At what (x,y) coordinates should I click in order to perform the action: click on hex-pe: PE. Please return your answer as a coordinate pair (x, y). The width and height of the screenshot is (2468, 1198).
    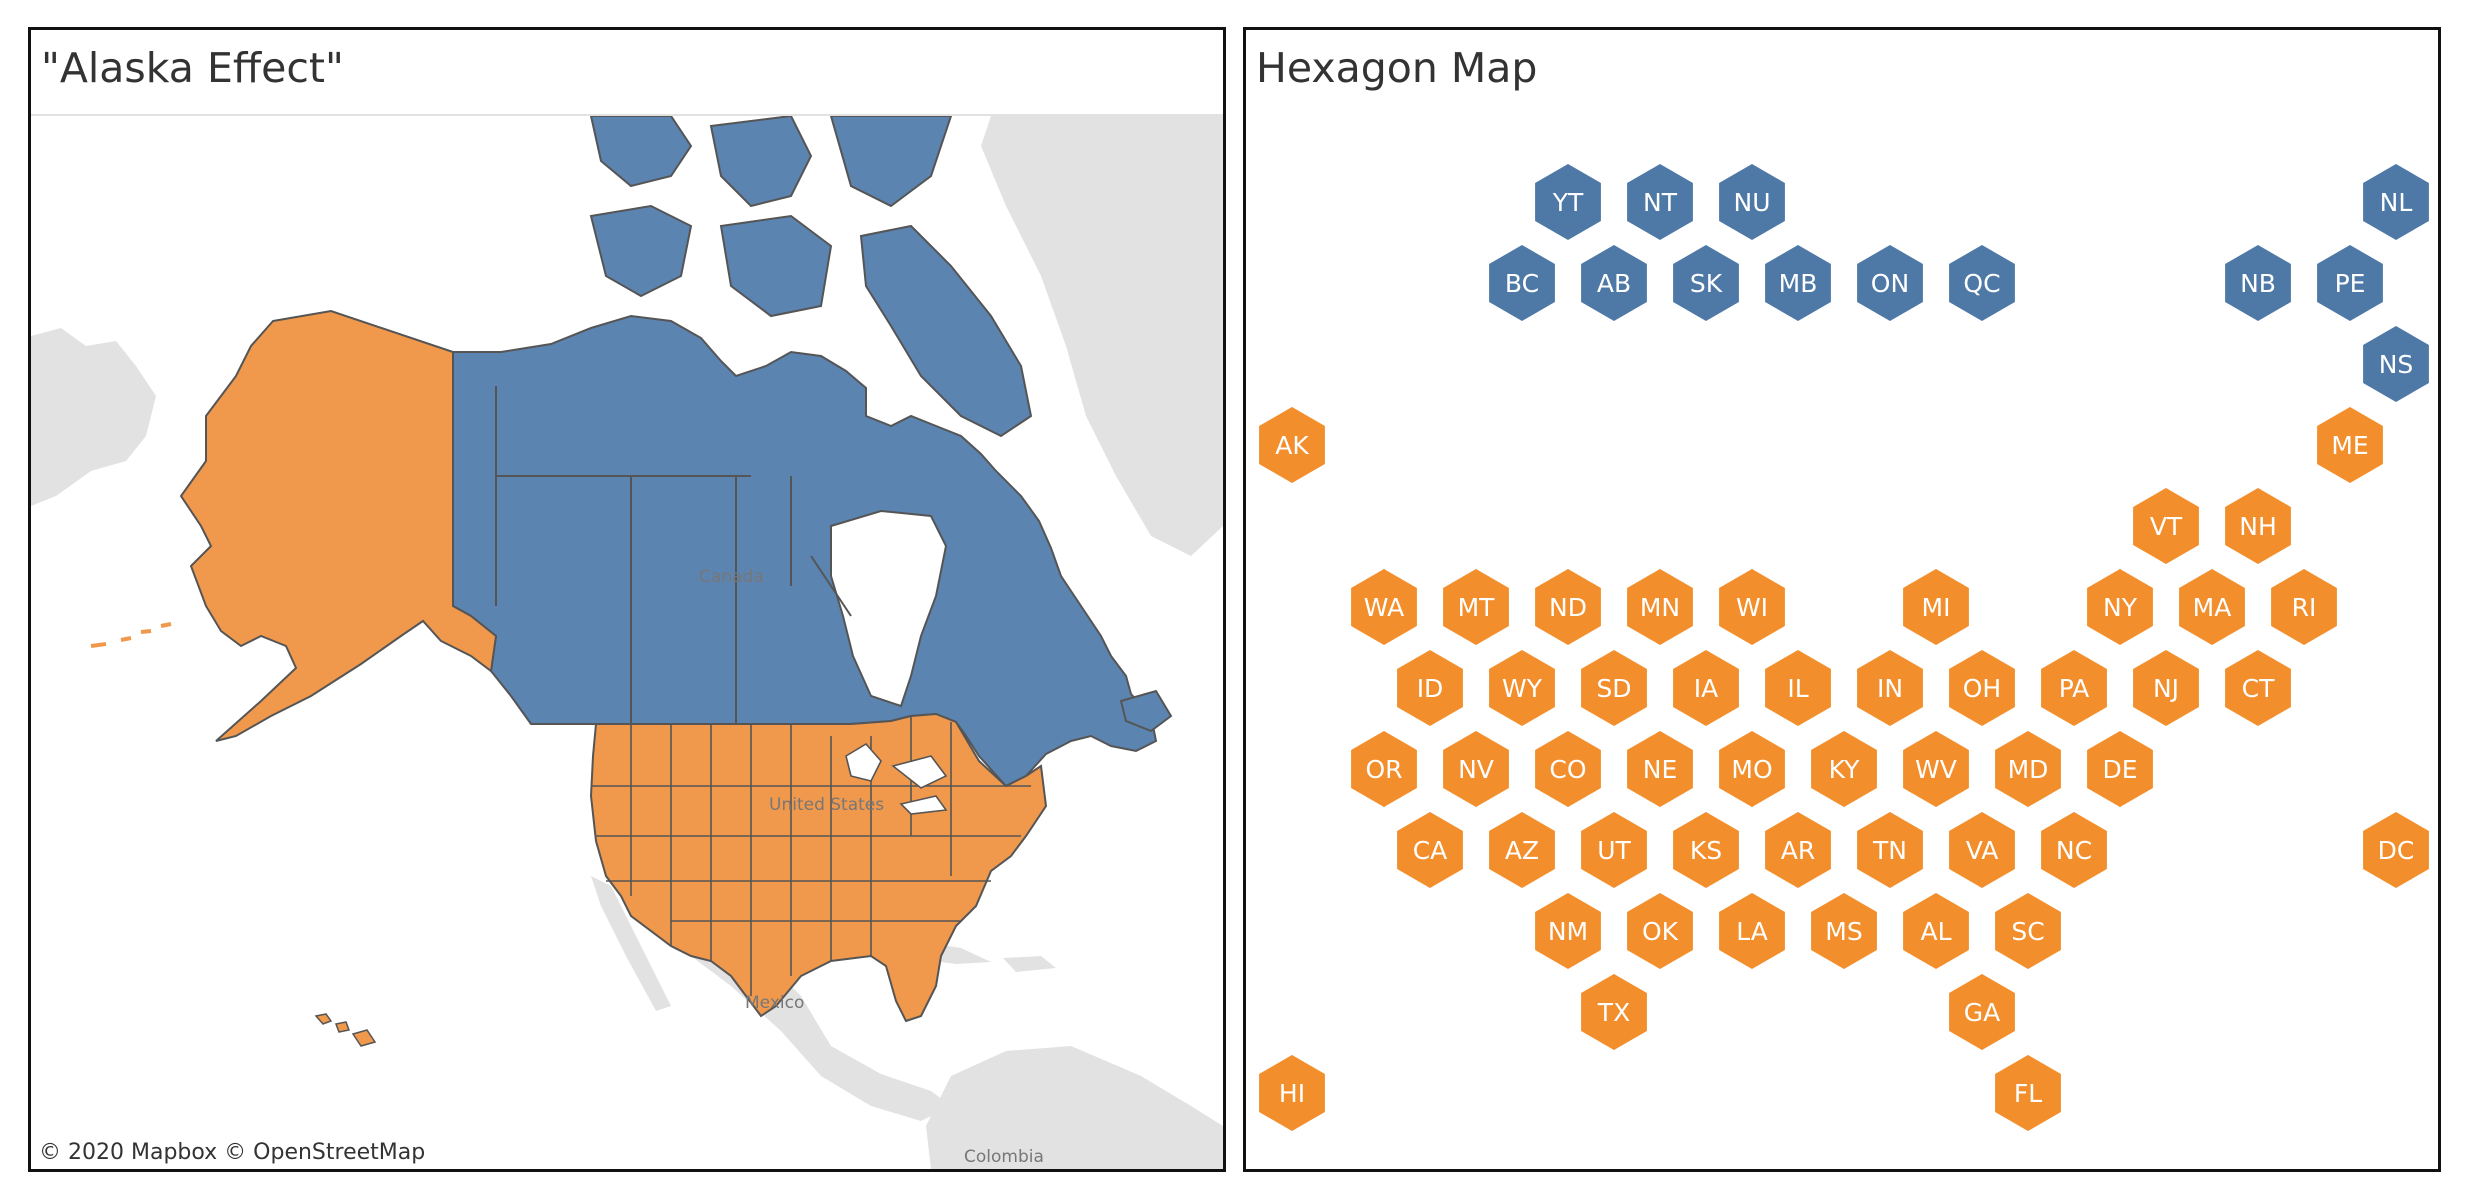
    Looking at the image, I should click on (2350, 283).